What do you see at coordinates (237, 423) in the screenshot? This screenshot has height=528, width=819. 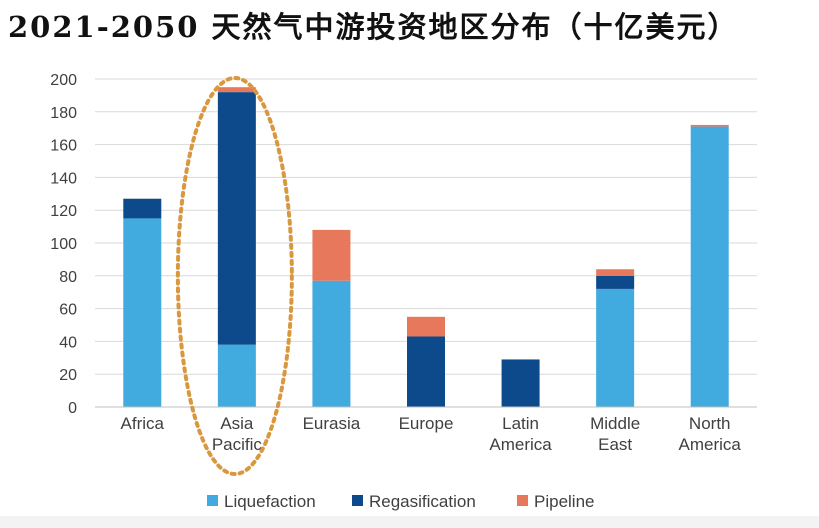 I see `x-tick-label-line: Asia` at bounding box center [237, 423].